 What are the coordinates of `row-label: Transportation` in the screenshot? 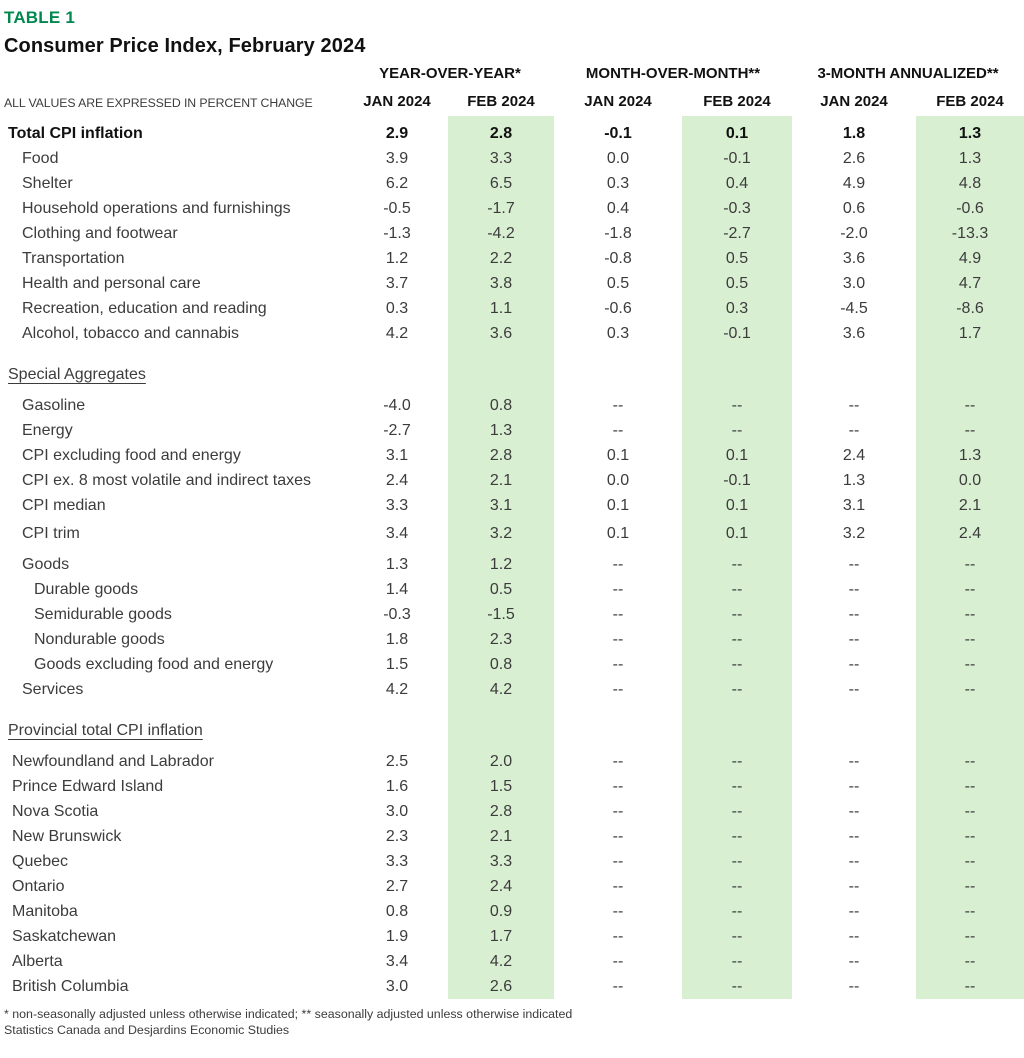 It's located at (73, 258).